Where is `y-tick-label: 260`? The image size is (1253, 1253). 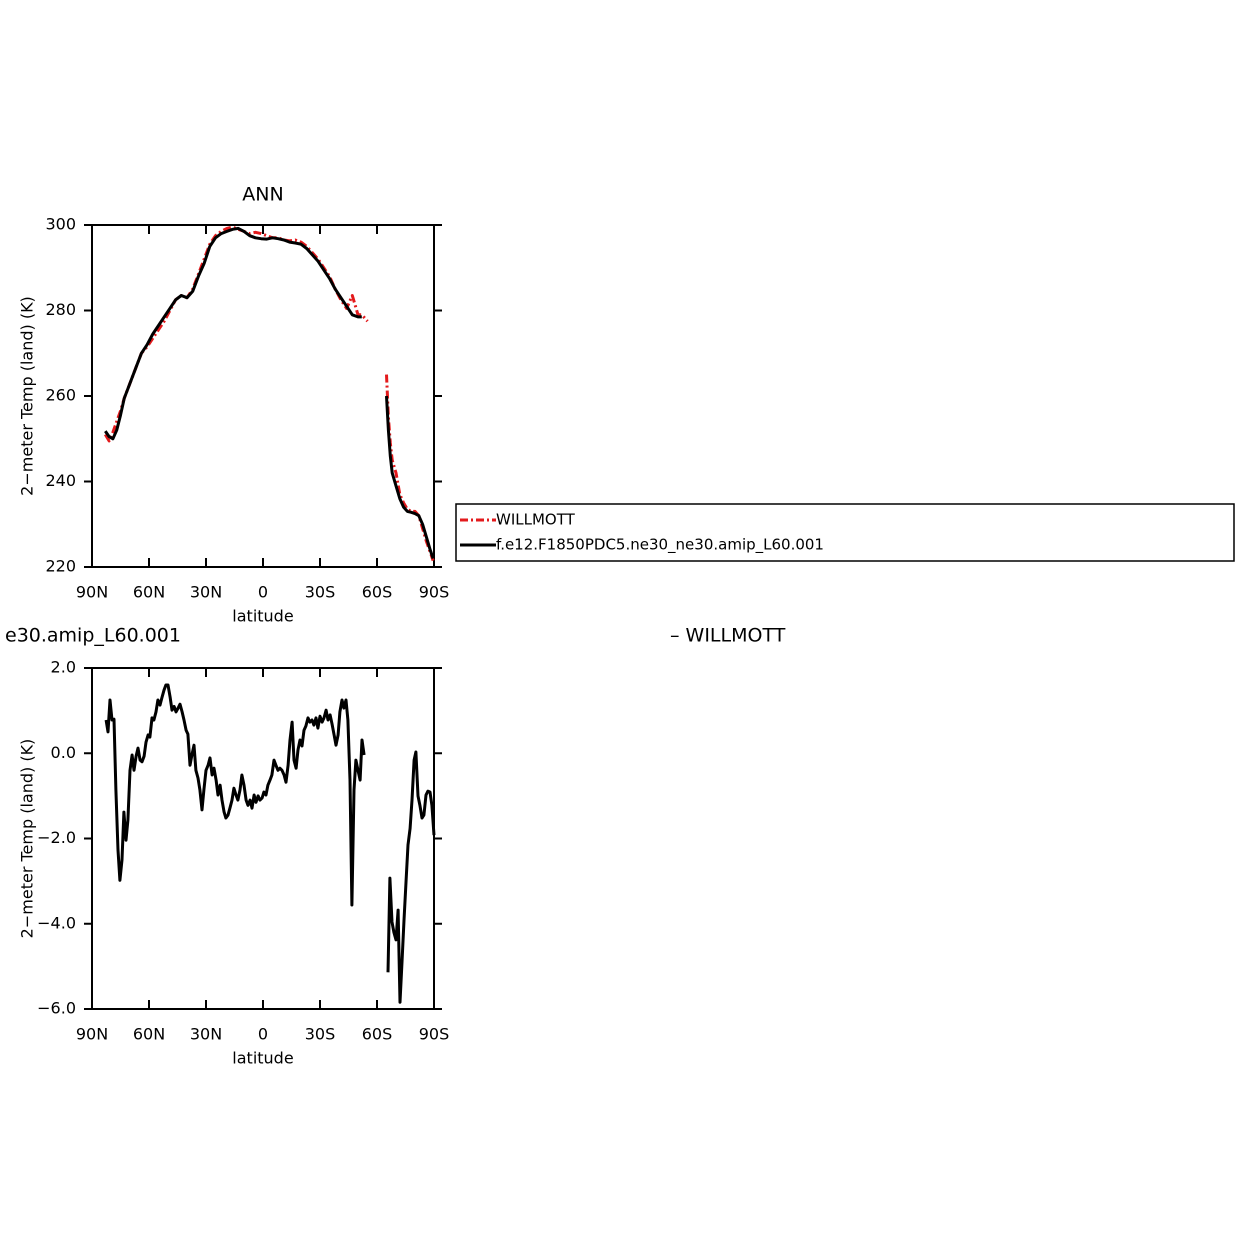 y-tick-label: 260 is located at coordinates (60, 395).